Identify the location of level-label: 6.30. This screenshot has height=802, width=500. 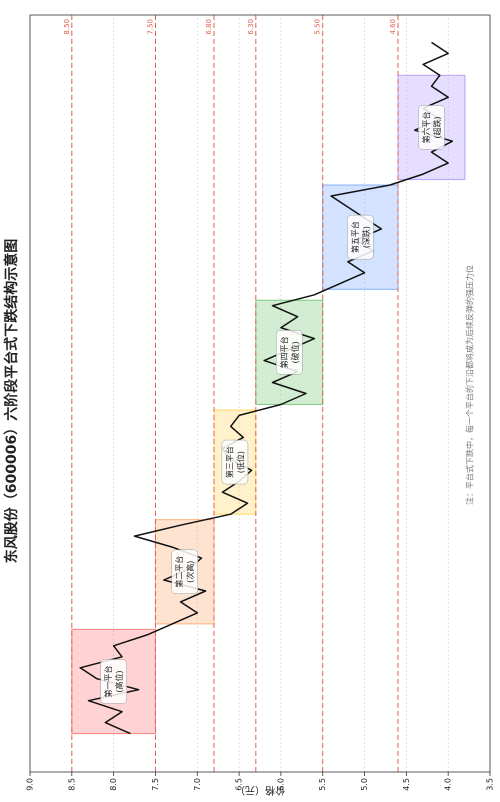
(251, 27).